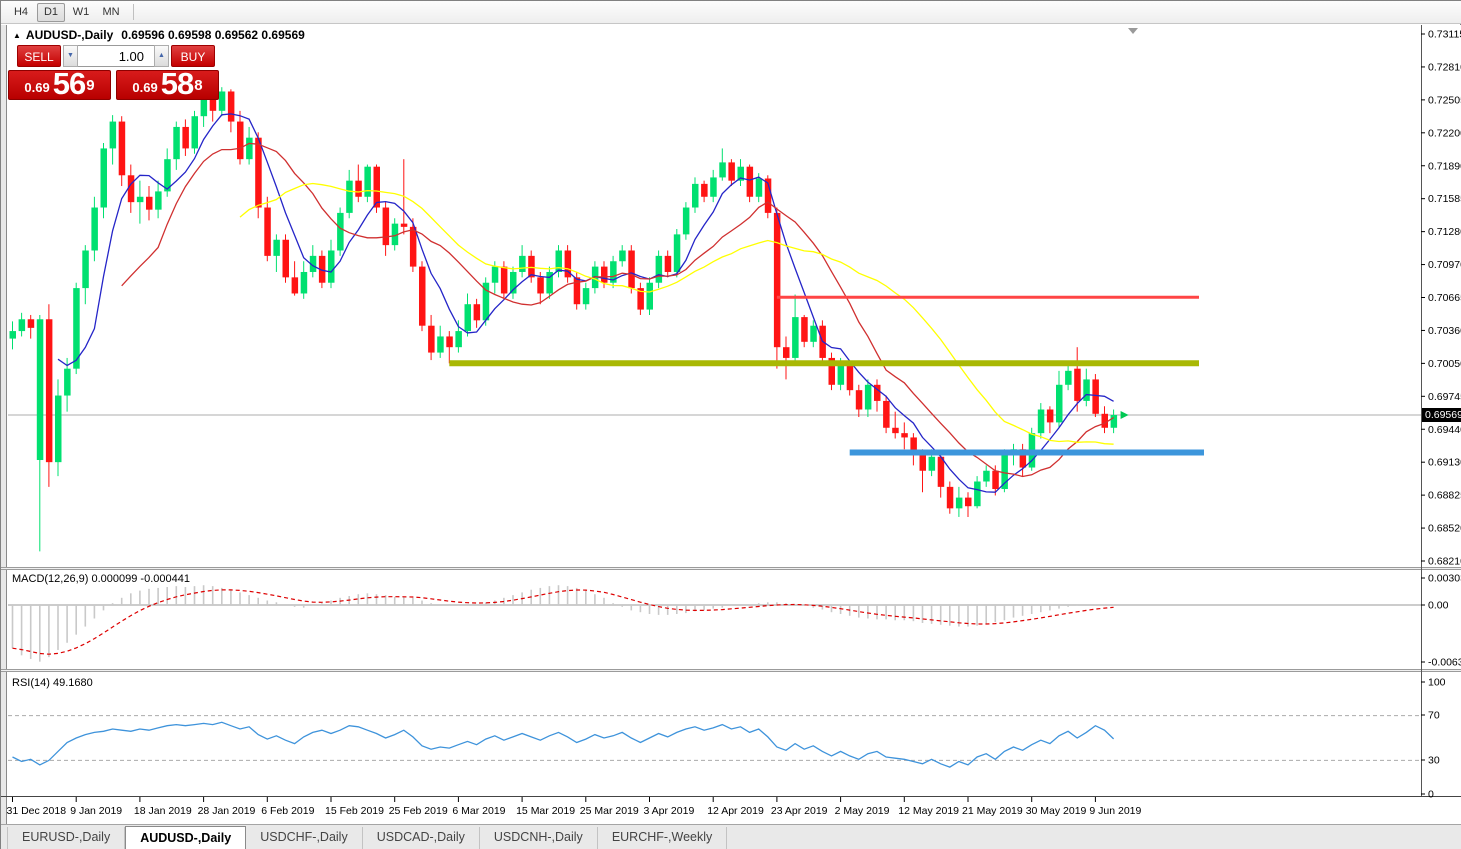  Describe the element at coordinates (539, 838) in the screenshot. I see `tab-usdcnh-daily: USDCNH-,Daily` at that location.